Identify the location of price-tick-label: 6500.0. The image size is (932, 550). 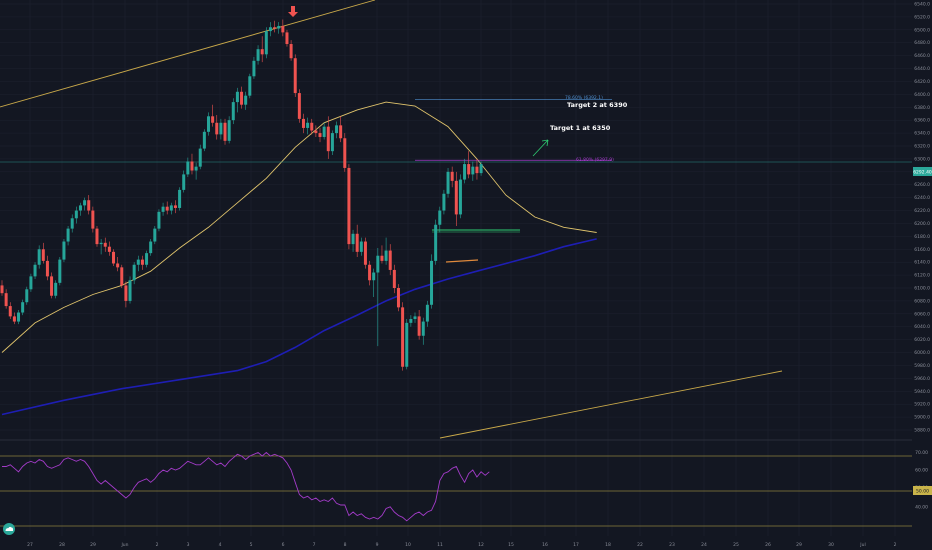
(922, 30).